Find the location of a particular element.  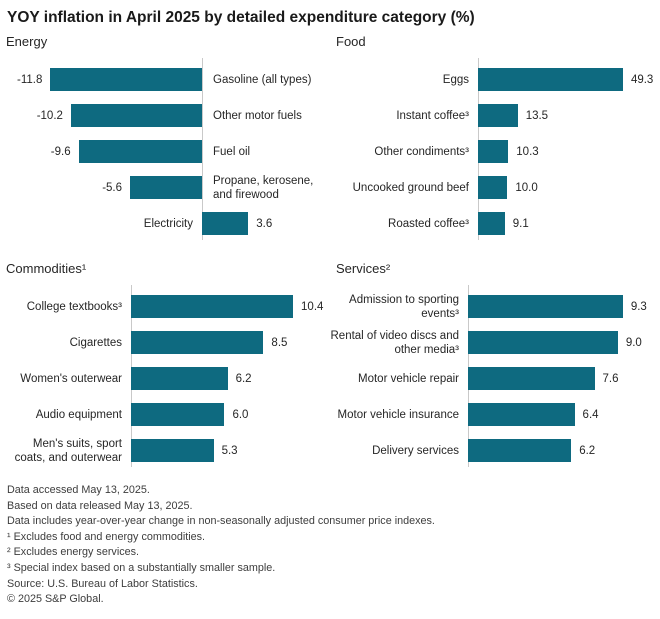

category-label: Gasoline (all types) is located at coordinates (262, 79).